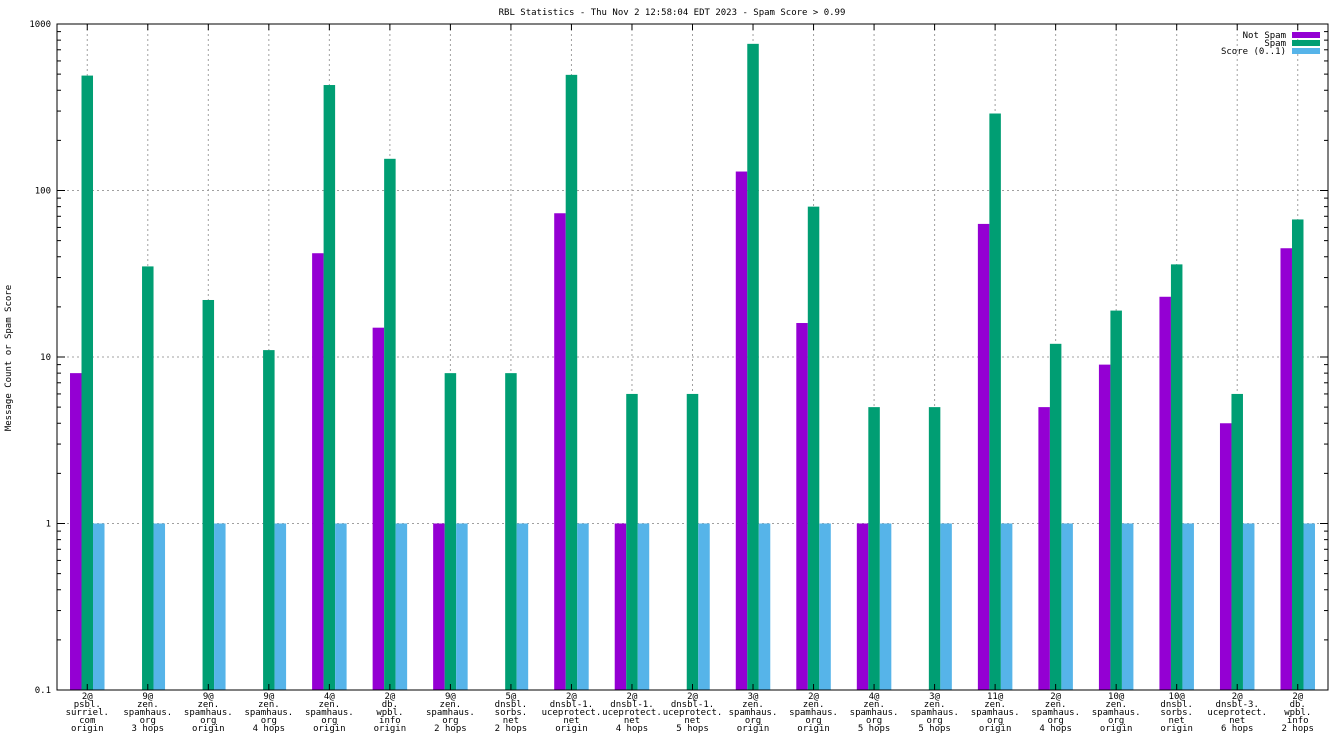  Describe the element at coordinates (1177, 697) in the screenshot. I see `x-tick-label: 10@` at that location.